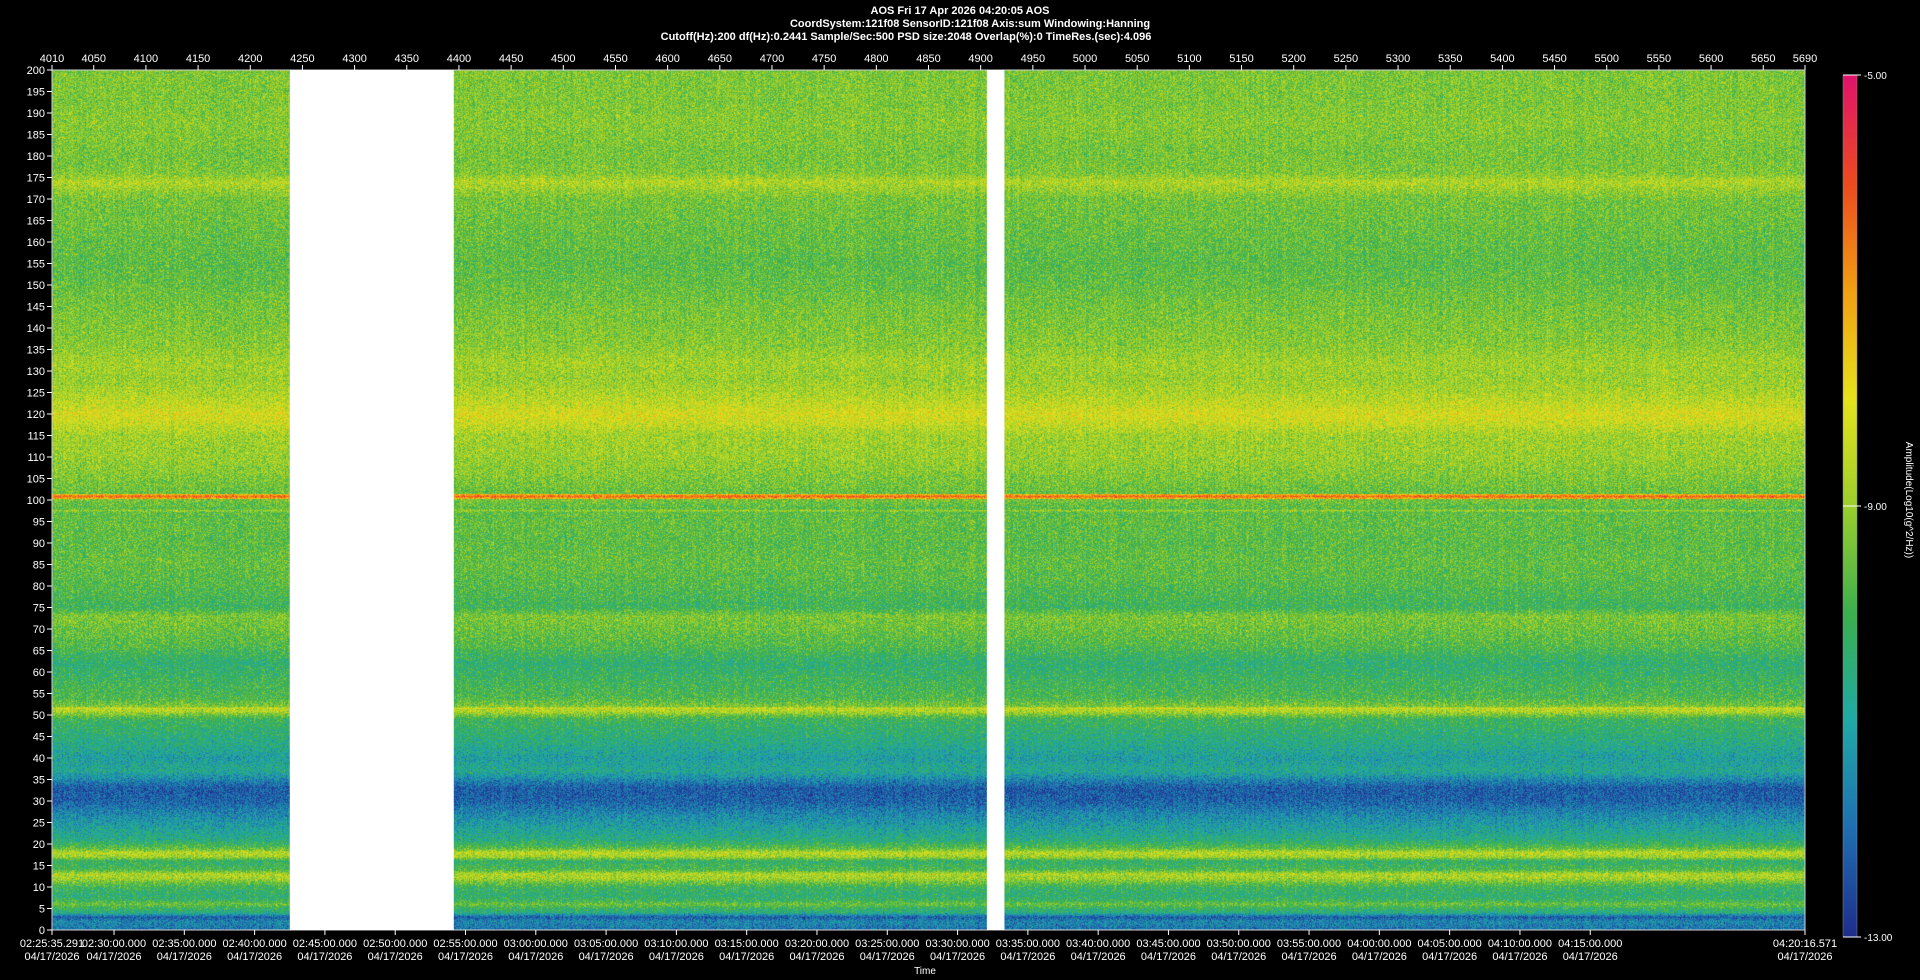 This screenshot has height=980, width=1920. I want to click on top-tick-label: 4100, so click(146, 59).